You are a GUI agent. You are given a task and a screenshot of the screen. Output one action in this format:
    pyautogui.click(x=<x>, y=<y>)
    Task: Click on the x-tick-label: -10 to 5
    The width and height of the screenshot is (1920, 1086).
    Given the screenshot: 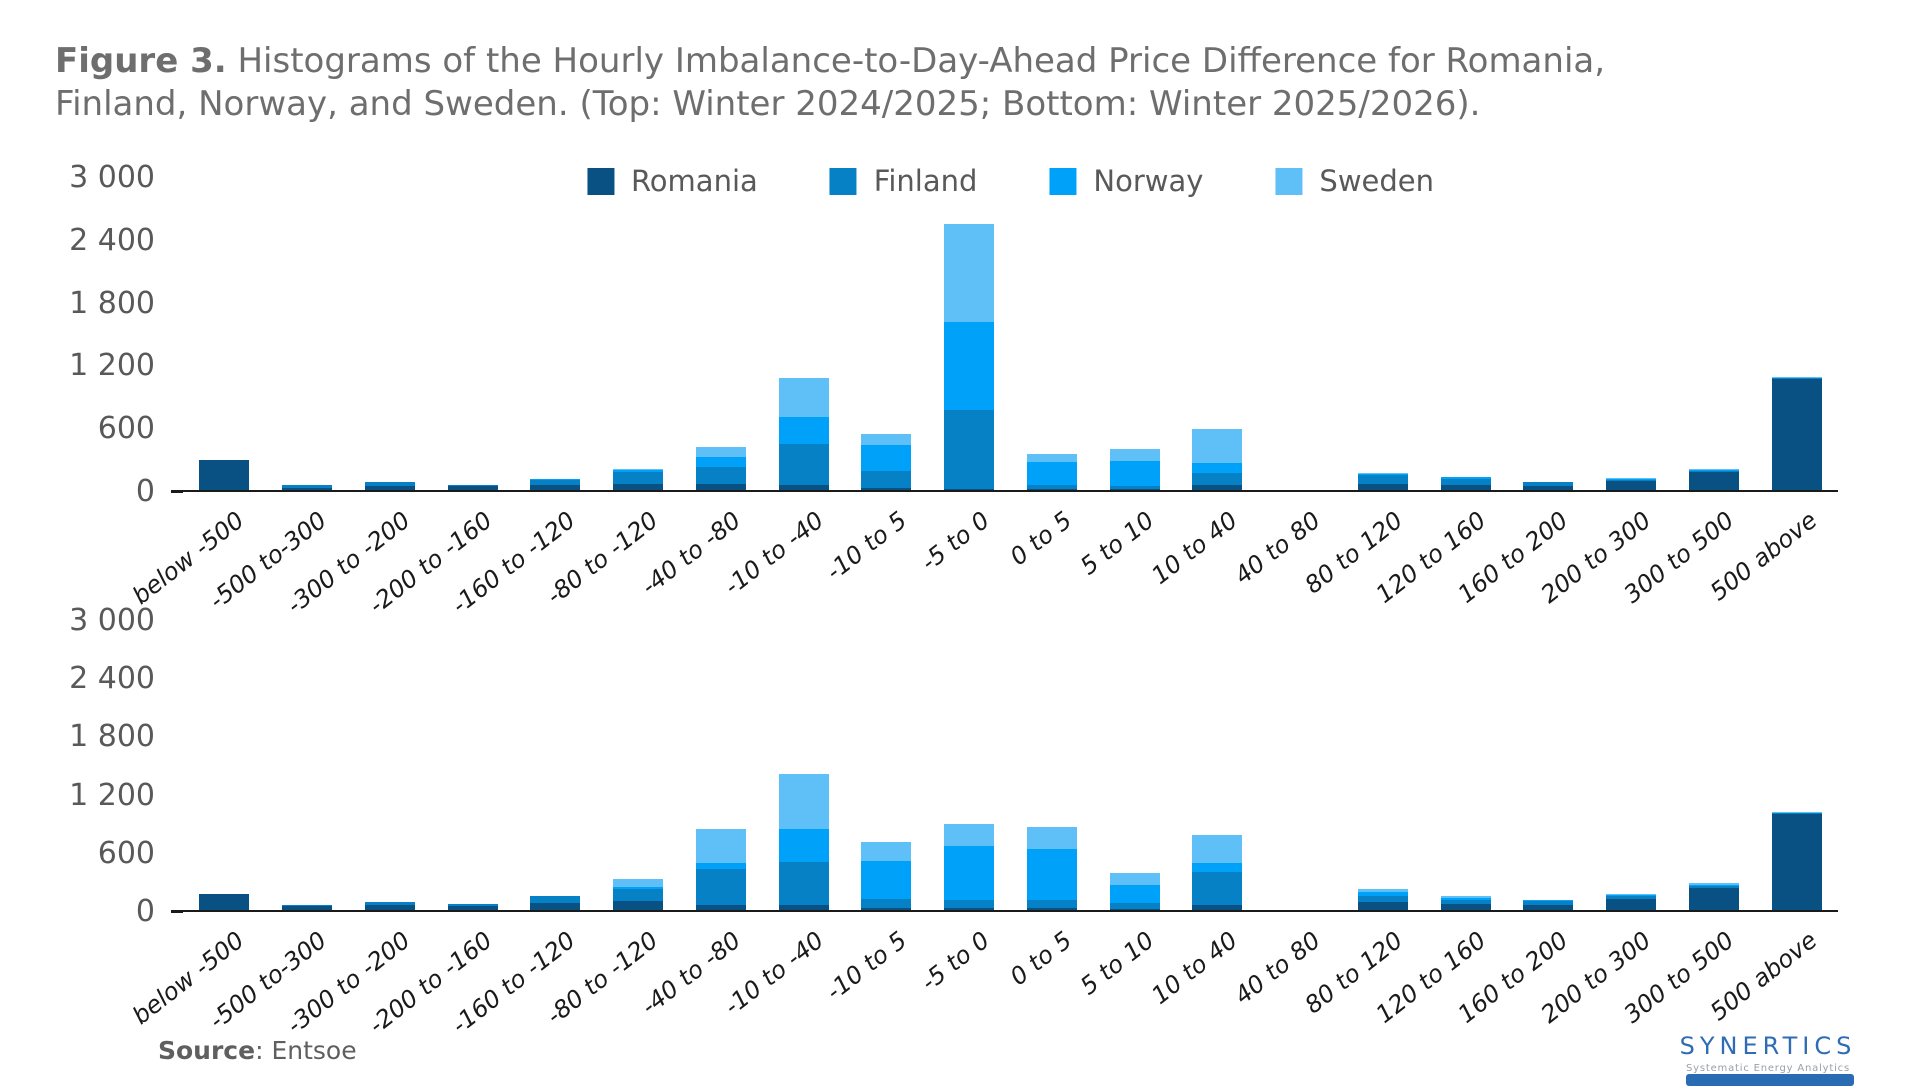 What is the action you would take?
    pyautogui.click(x=865, y=966)
    